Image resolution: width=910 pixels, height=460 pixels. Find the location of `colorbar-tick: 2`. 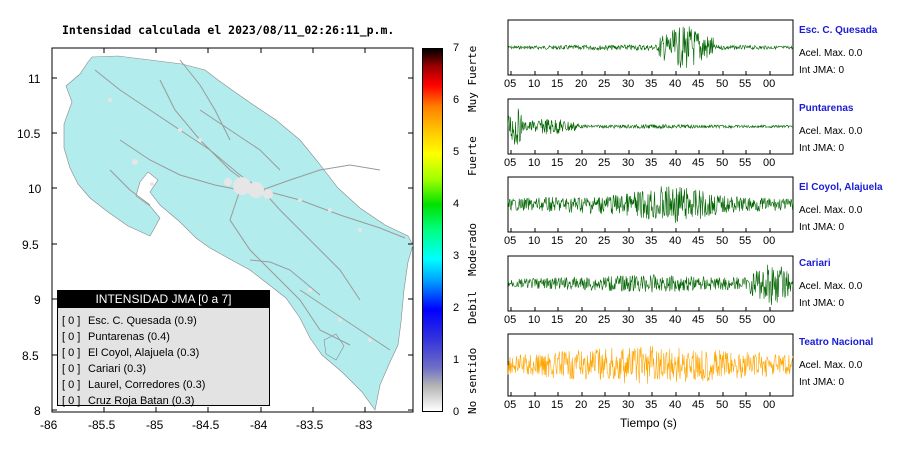

colorbar-tick: 2 is located at coordinates (456, 308).